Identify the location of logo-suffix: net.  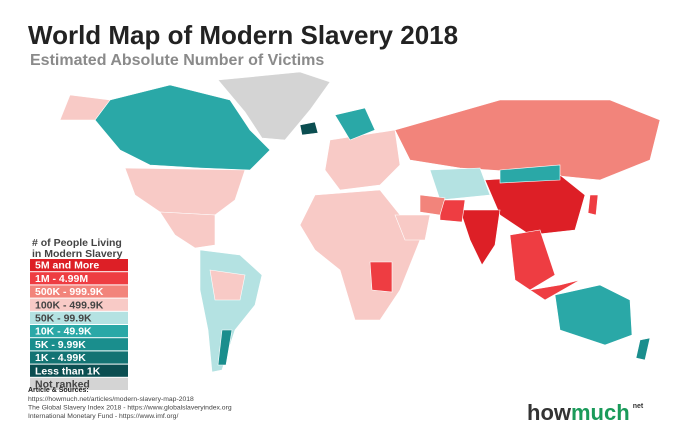
(638, 406).